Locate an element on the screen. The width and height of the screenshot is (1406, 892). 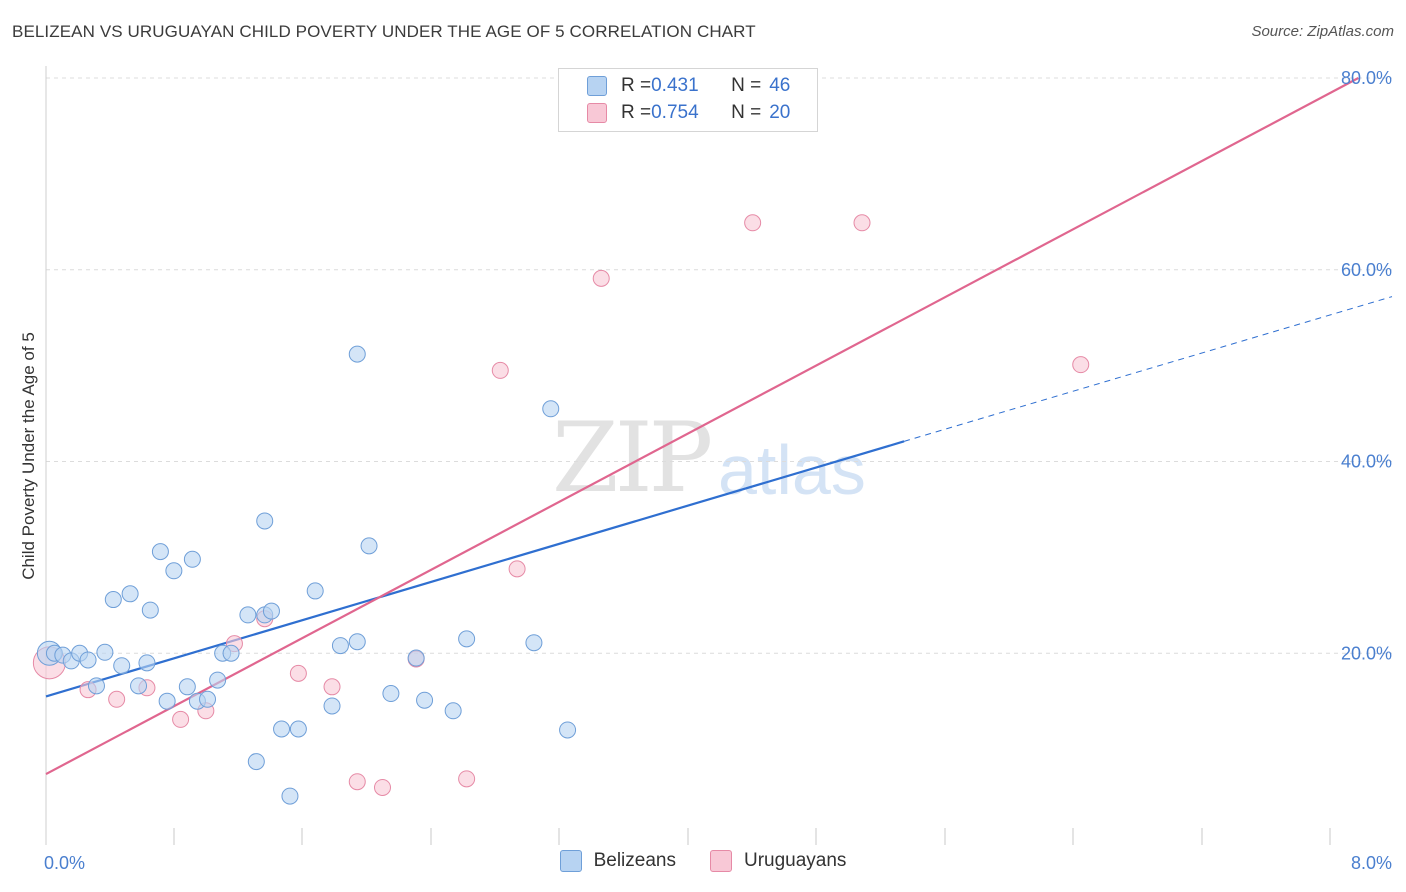
legend-r-value: 0.431 is located at coordinates (675, 85).